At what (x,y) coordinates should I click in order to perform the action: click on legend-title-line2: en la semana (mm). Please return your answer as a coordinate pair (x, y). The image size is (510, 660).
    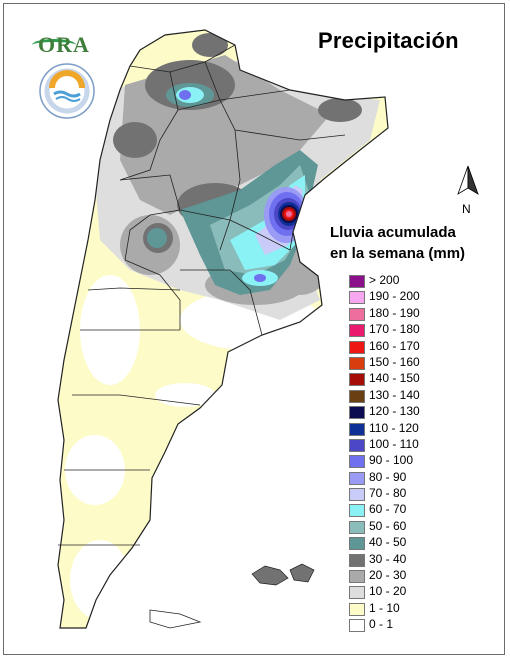
    Looking at the image, I should click on (398, 253).